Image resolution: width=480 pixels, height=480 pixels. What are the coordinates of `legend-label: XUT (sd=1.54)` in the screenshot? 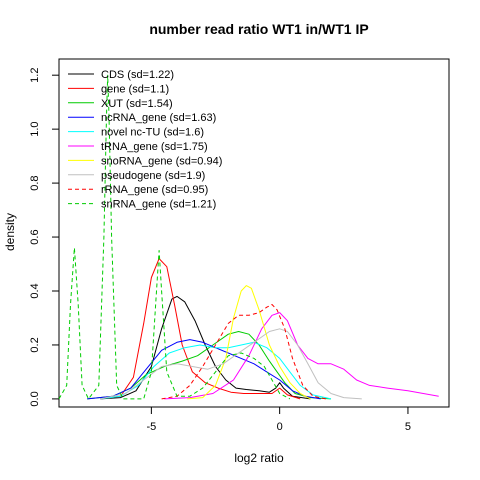 It's located at (137, 104).